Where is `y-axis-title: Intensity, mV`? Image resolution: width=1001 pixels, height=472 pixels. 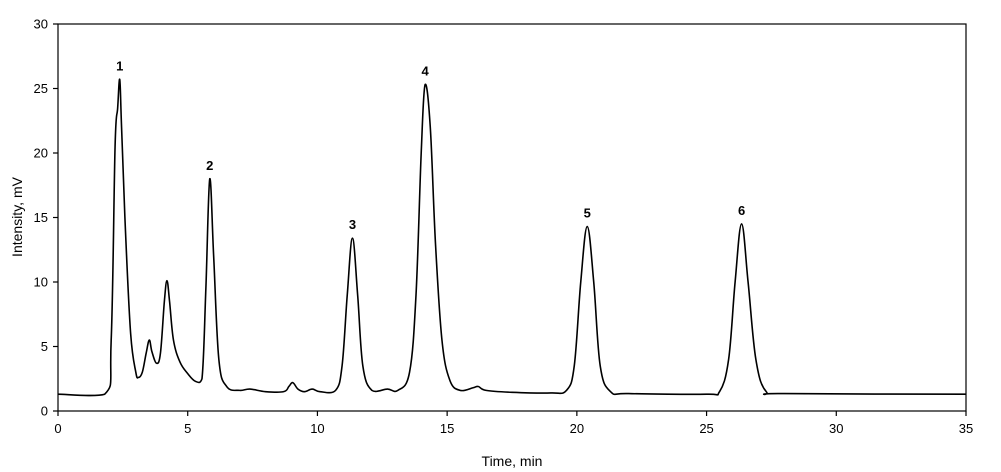 y-axis-title: Intensity, mV is located at coordinates (17, 216).